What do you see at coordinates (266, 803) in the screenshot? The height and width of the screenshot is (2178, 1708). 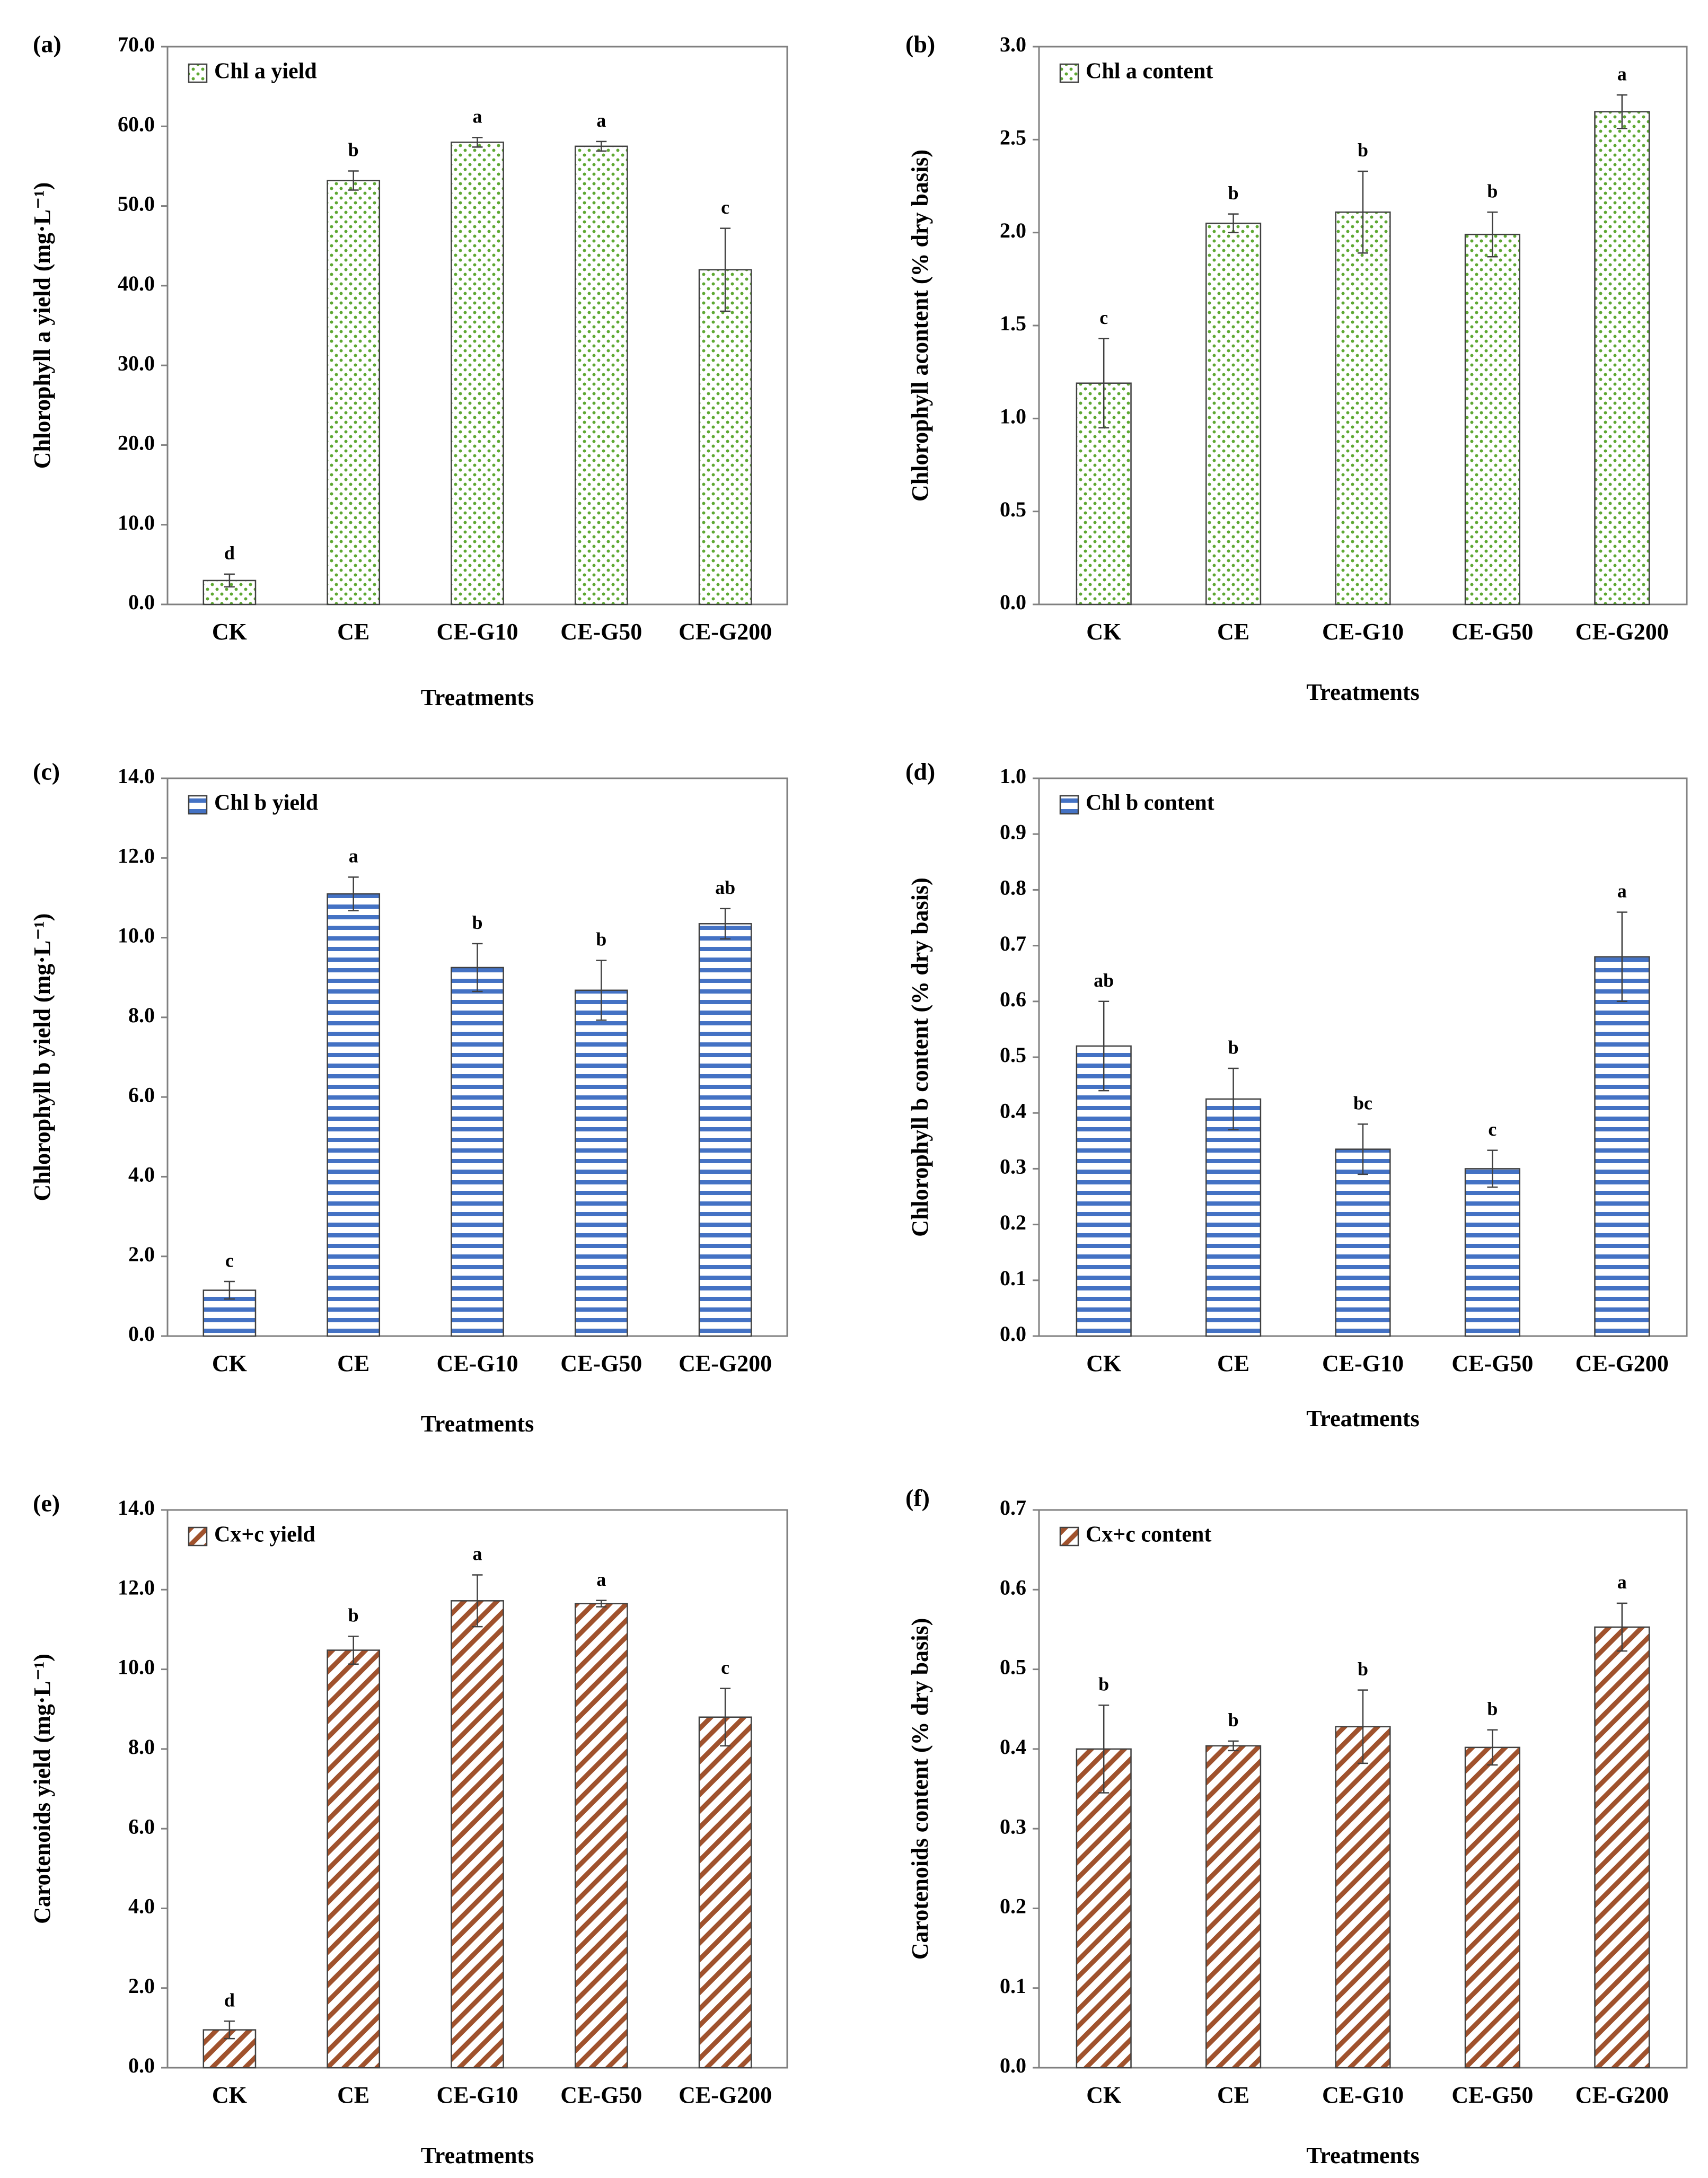 I see `legend-label: Chl b yield` at bounding box center [266, 803].